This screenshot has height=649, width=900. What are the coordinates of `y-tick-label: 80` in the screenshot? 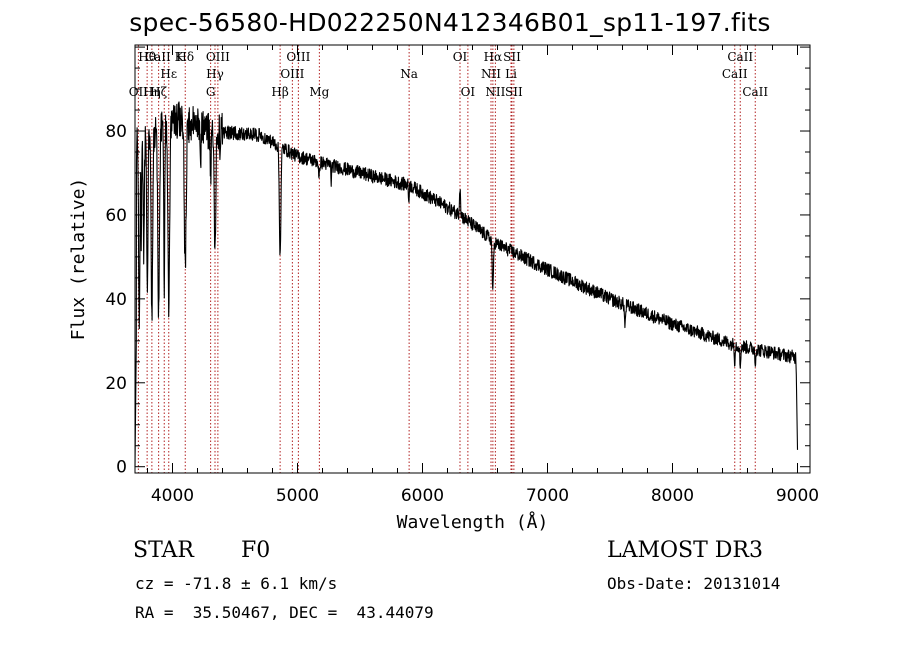 It's located at (116, 132).